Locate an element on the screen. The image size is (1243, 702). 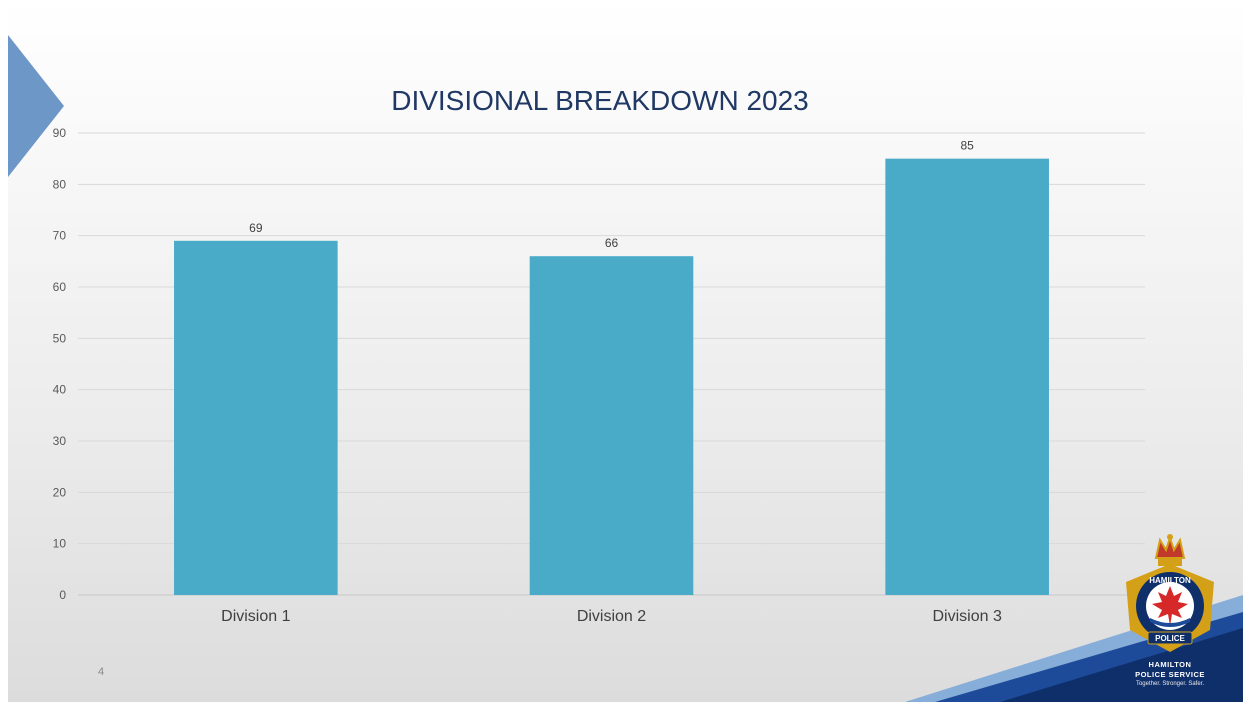
y-tick-label: 40 is located at coordinates (60, 390).